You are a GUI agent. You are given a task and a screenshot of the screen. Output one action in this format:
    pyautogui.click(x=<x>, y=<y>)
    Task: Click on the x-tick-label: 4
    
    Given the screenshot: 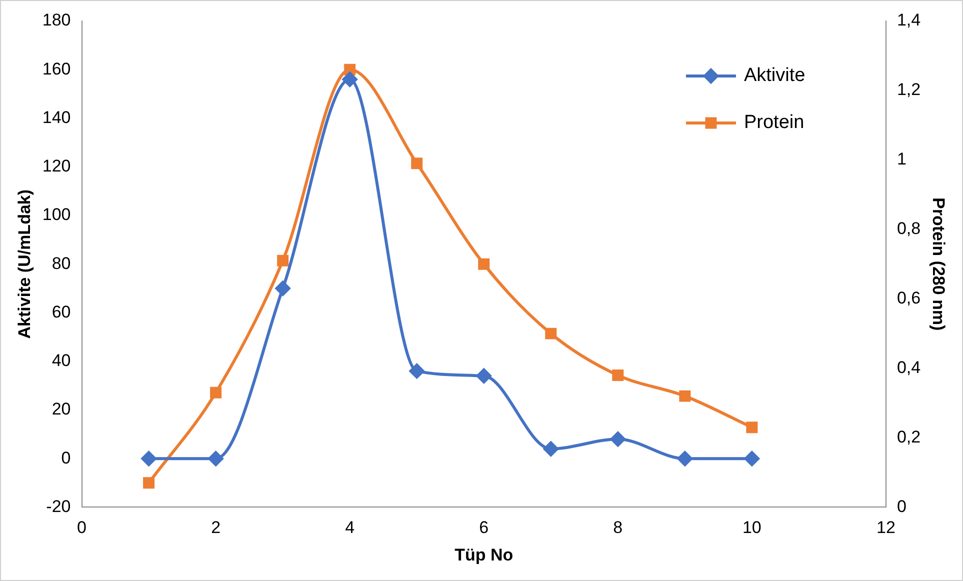 What is the action you would take?
    pyautogui.click(x=350, y=528)
    